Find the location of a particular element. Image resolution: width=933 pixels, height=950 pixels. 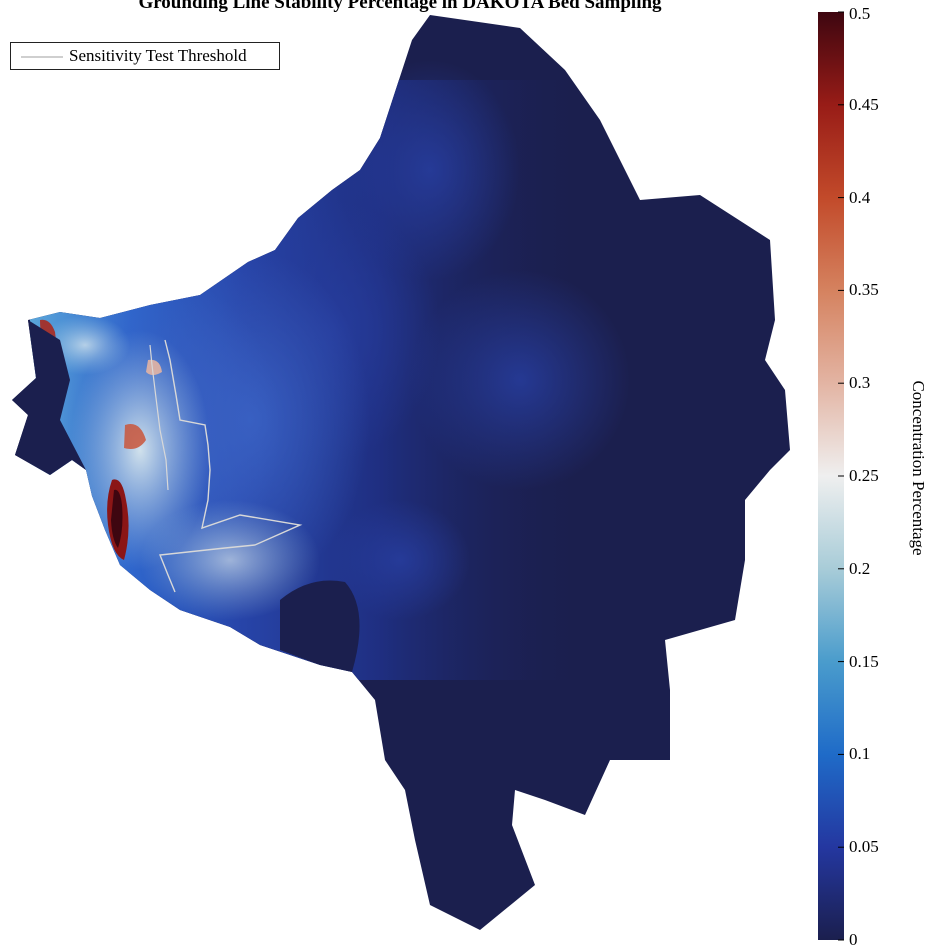

colorbar-tick-label: 0.1 is located at coordinates (860, 753).